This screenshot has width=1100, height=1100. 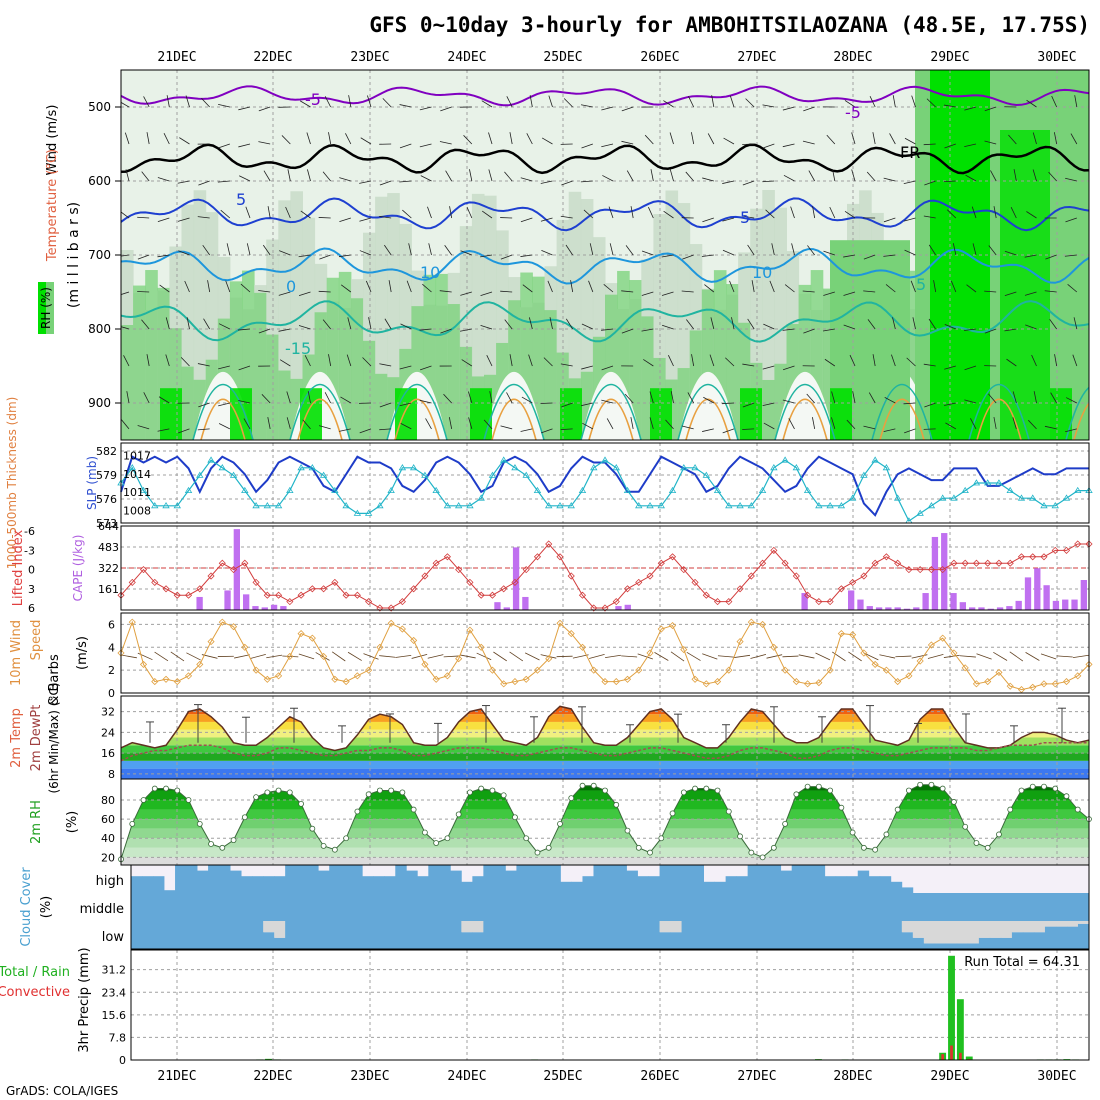 What do you see at coordinates (99, 329) in the screenshot?
I see `pressure-tick-label: 800` at bounding box center [99, 329].